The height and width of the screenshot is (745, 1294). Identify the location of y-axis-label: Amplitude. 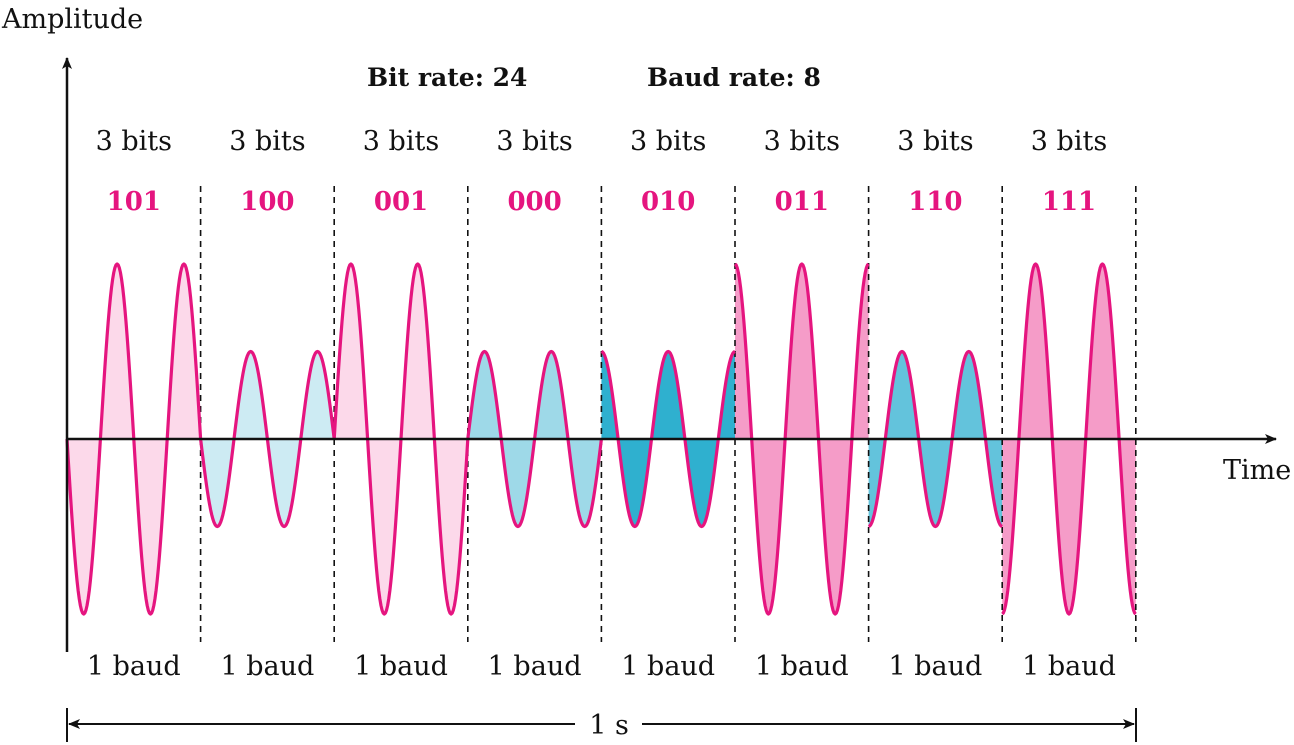
(72, 19).